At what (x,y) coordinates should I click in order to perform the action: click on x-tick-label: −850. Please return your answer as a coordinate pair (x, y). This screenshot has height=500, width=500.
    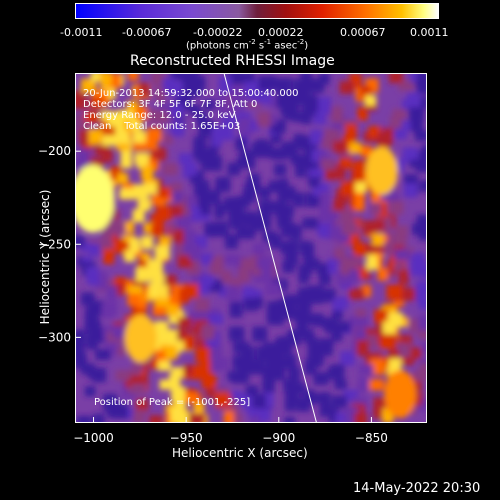
    Looking at the image, I should click on (371, 438).